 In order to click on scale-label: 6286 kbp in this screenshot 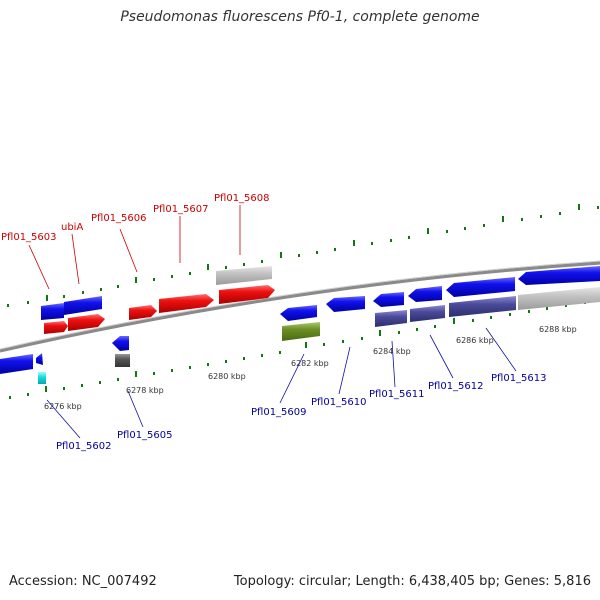, I will do `click(475, 340)`.